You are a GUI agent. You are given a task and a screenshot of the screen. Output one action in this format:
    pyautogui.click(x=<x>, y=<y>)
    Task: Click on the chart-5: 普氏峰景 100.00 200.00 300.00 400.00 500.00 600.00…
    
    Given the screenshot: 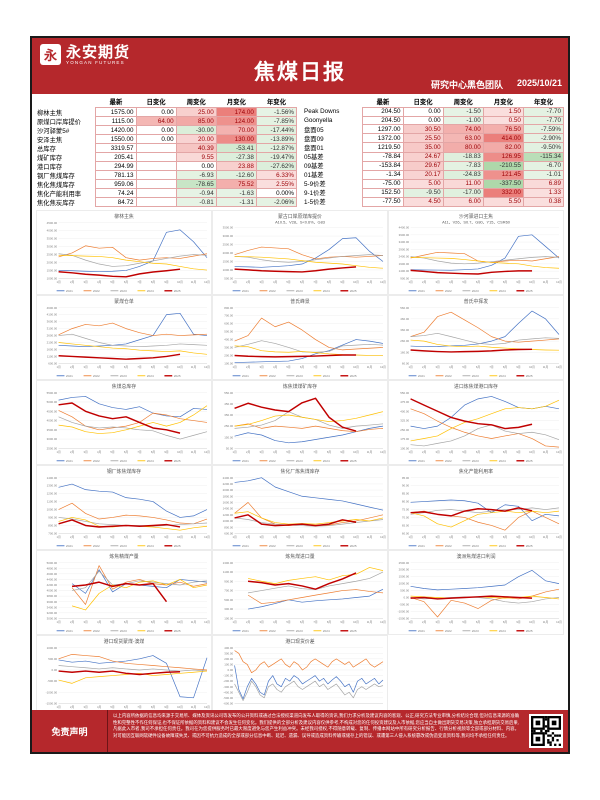 What is the action you would take?
    pyautogui.click(x=300, y=337)
    